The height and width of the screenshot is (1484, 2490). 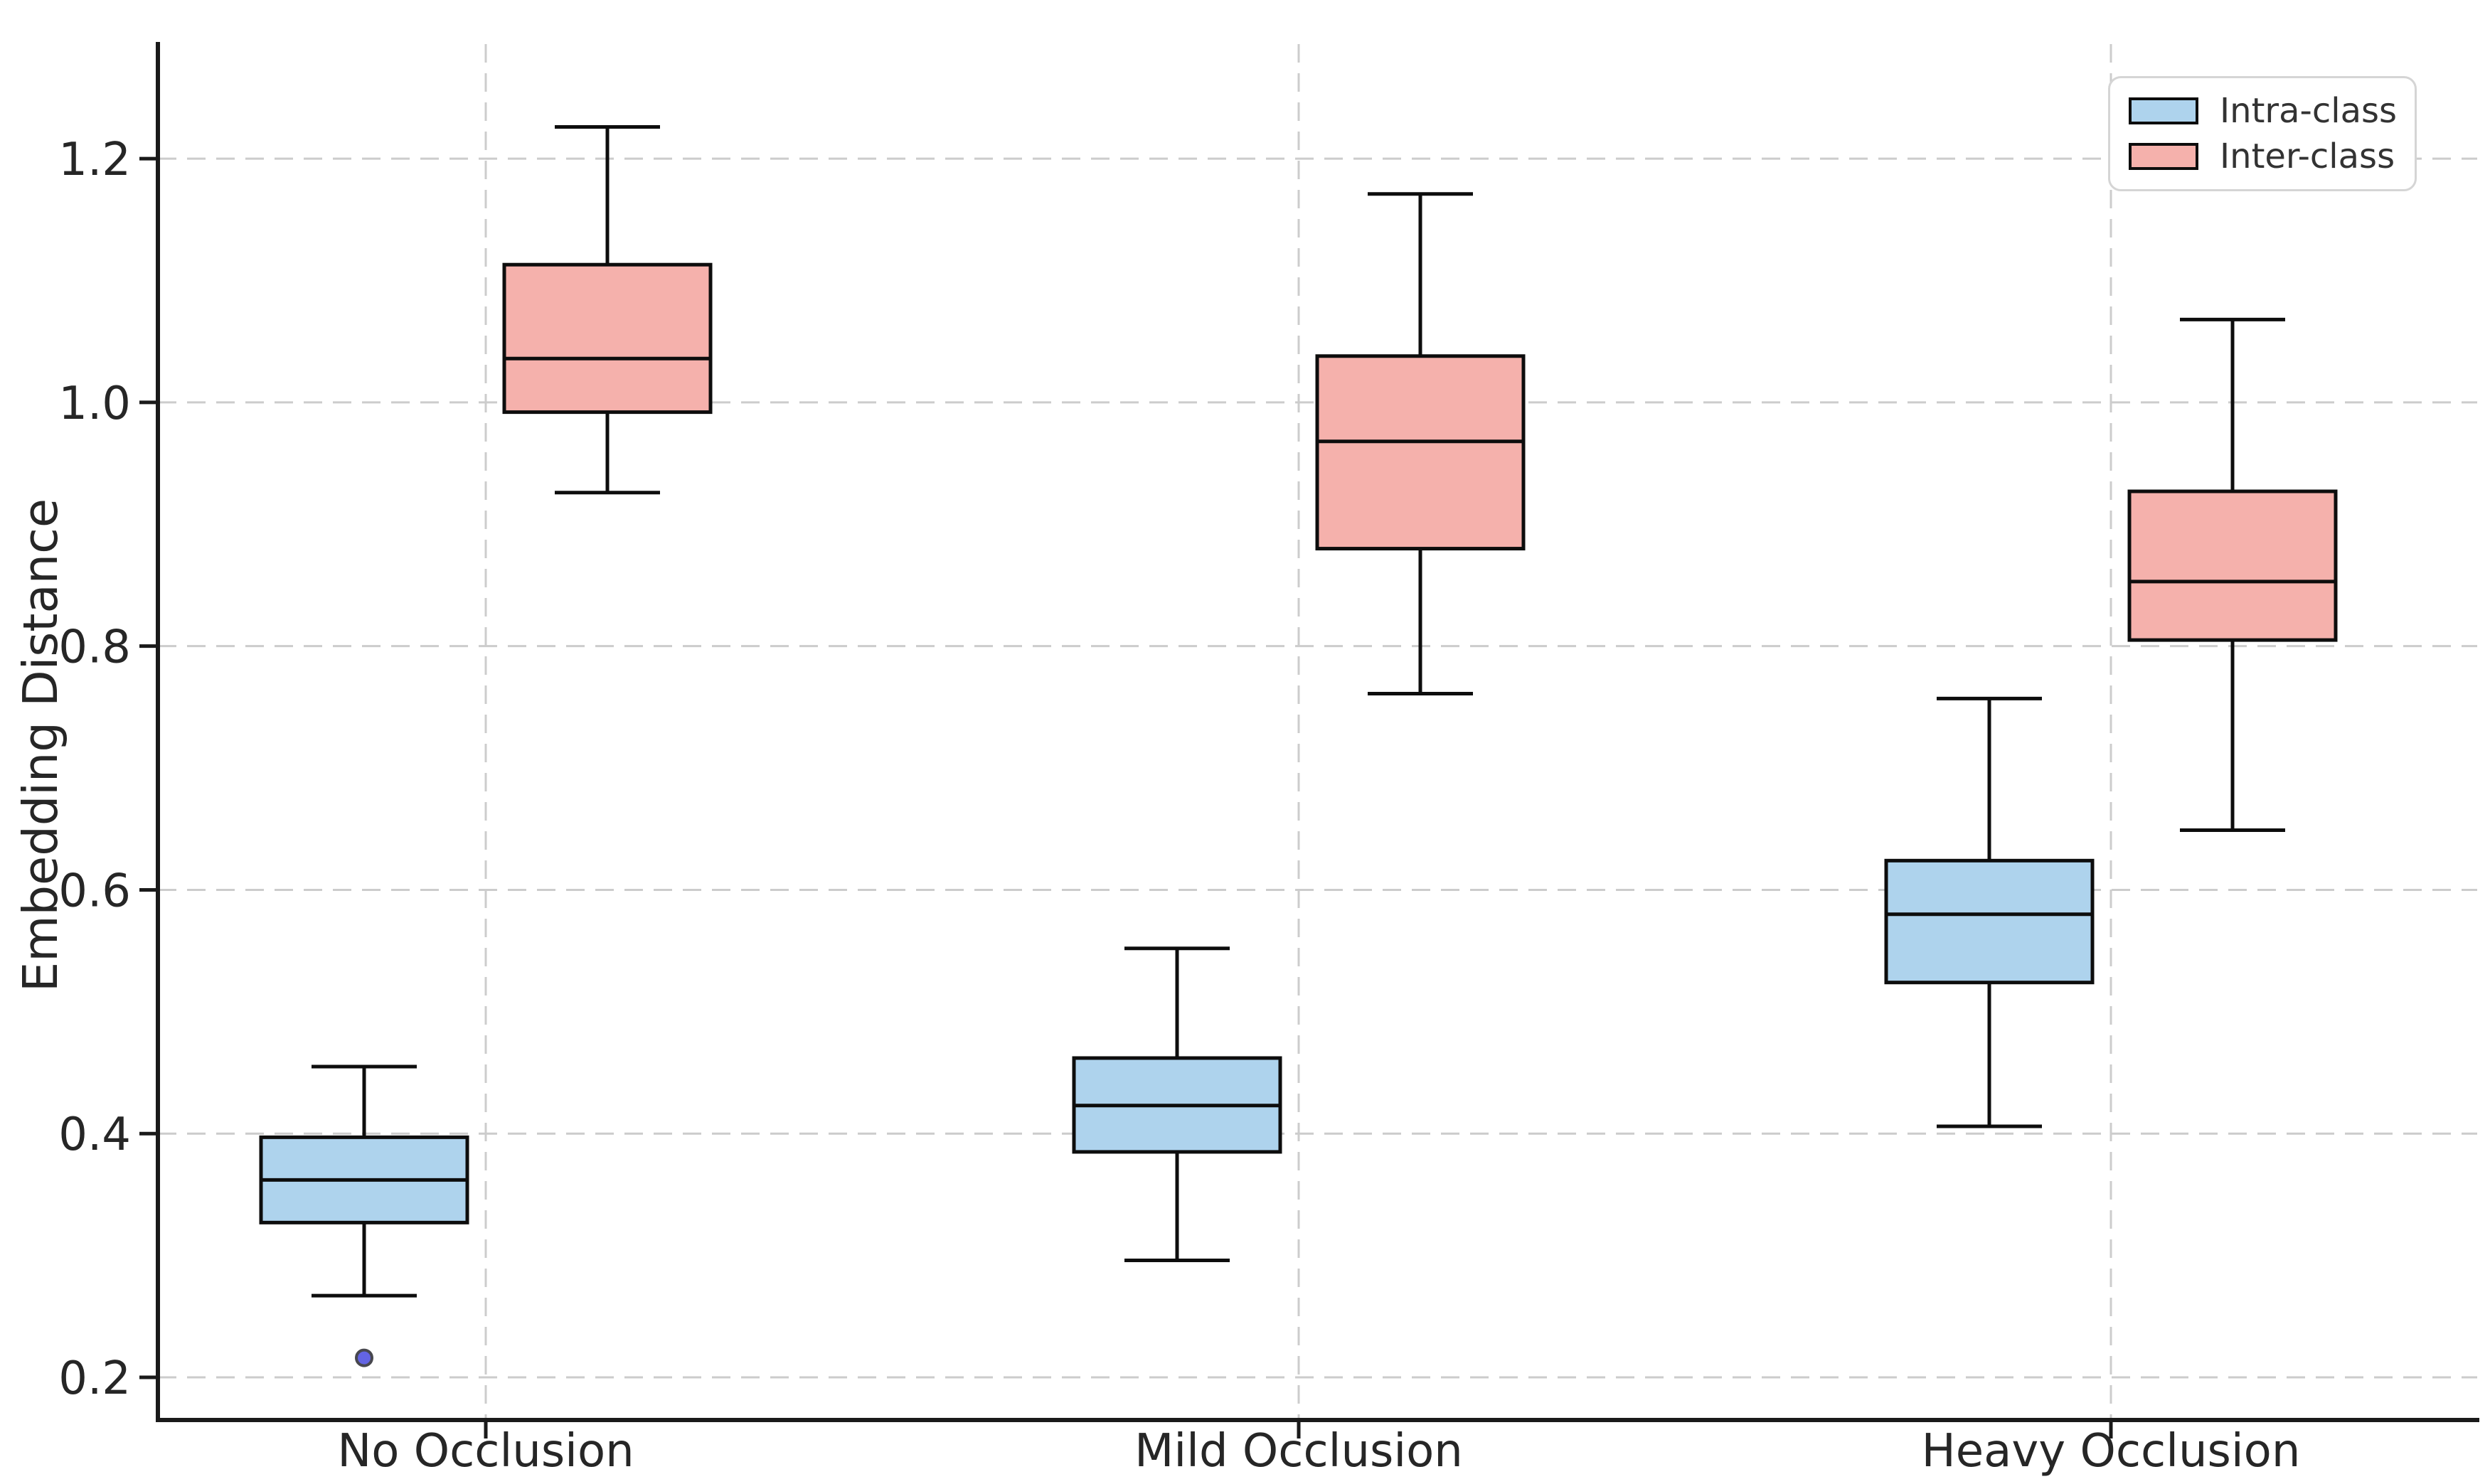 I want to click on legend-item-intra-class: Intra-class, so click(x=2272, y=111).